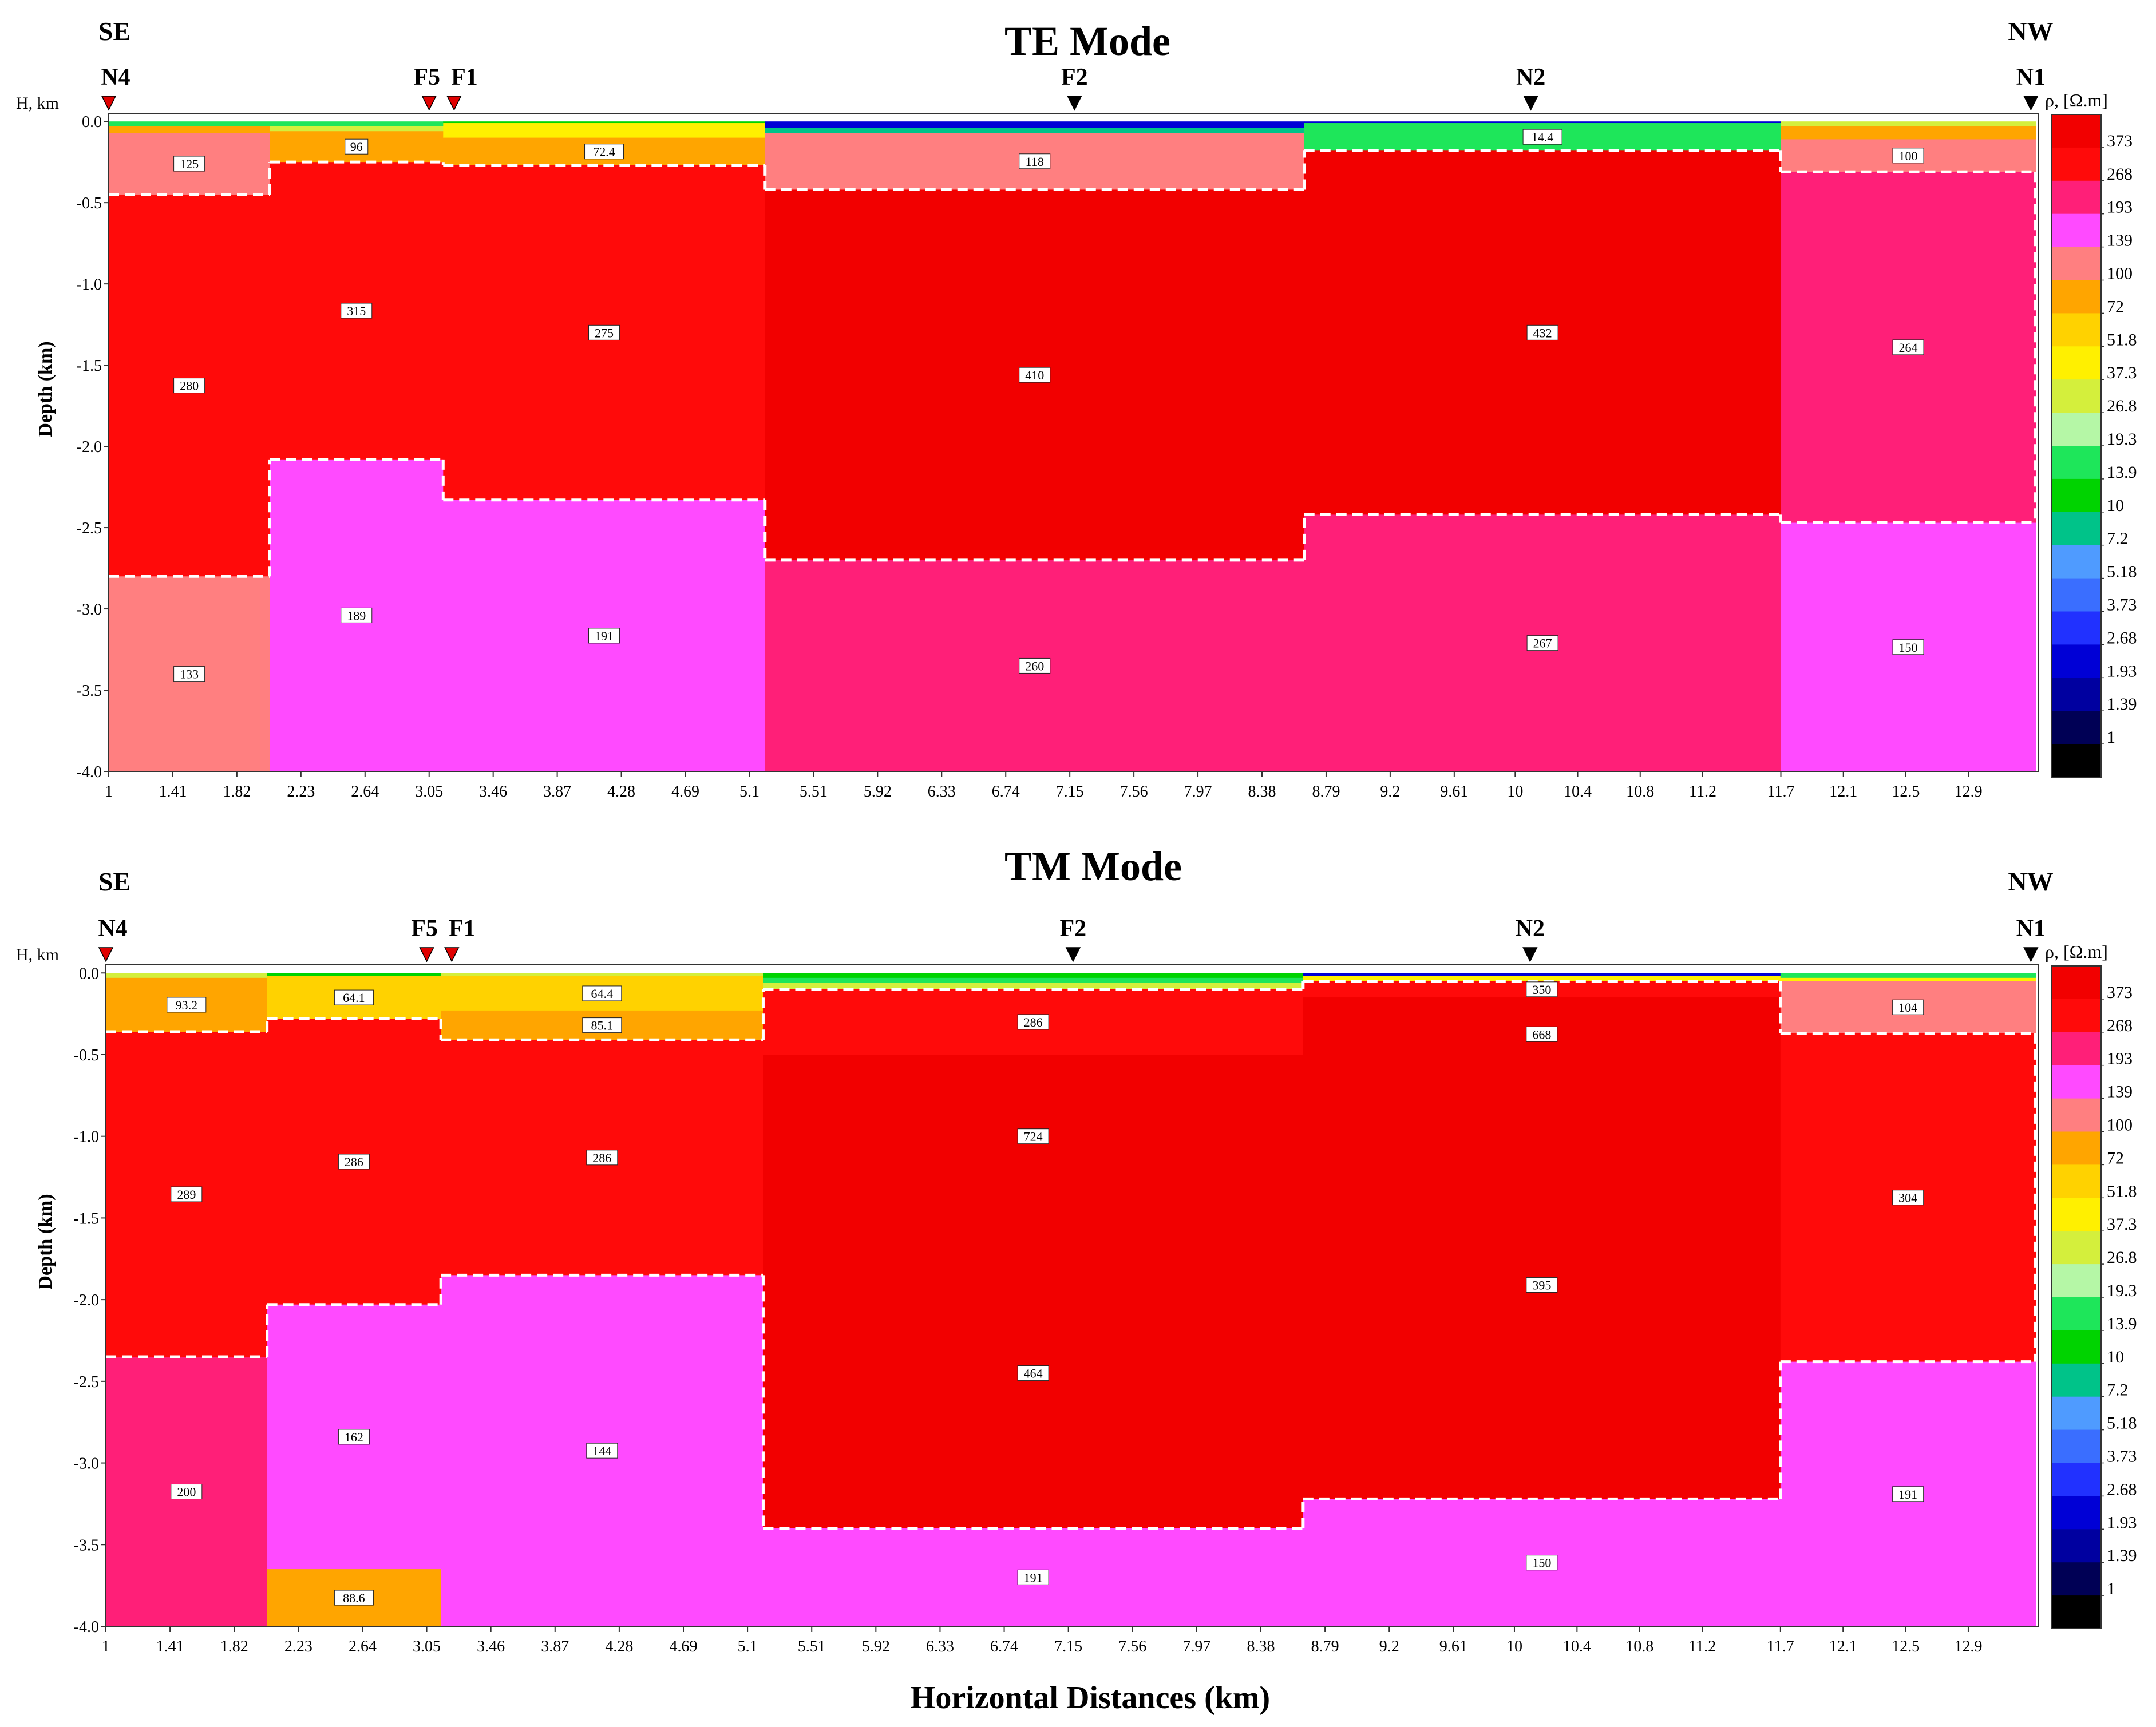  I want to click on tm-station-N4: N4, so click(113, 939).